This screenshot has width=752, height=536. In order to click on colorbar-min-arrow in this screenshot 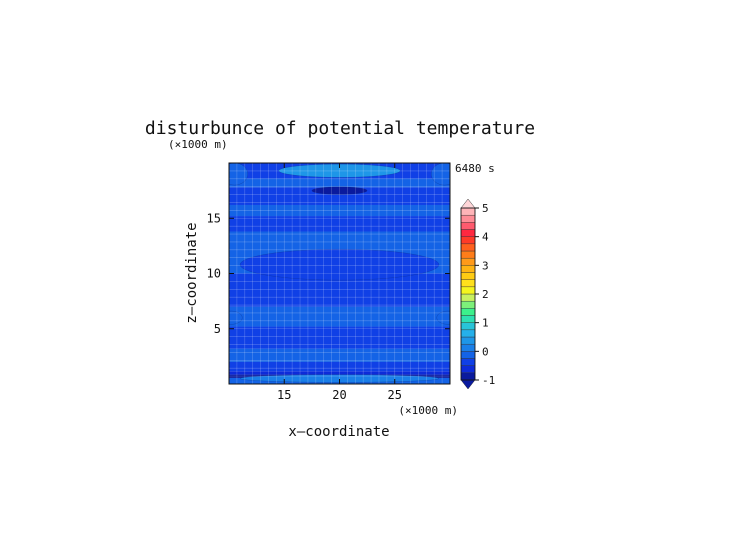, I will do `click(468, 384)`.